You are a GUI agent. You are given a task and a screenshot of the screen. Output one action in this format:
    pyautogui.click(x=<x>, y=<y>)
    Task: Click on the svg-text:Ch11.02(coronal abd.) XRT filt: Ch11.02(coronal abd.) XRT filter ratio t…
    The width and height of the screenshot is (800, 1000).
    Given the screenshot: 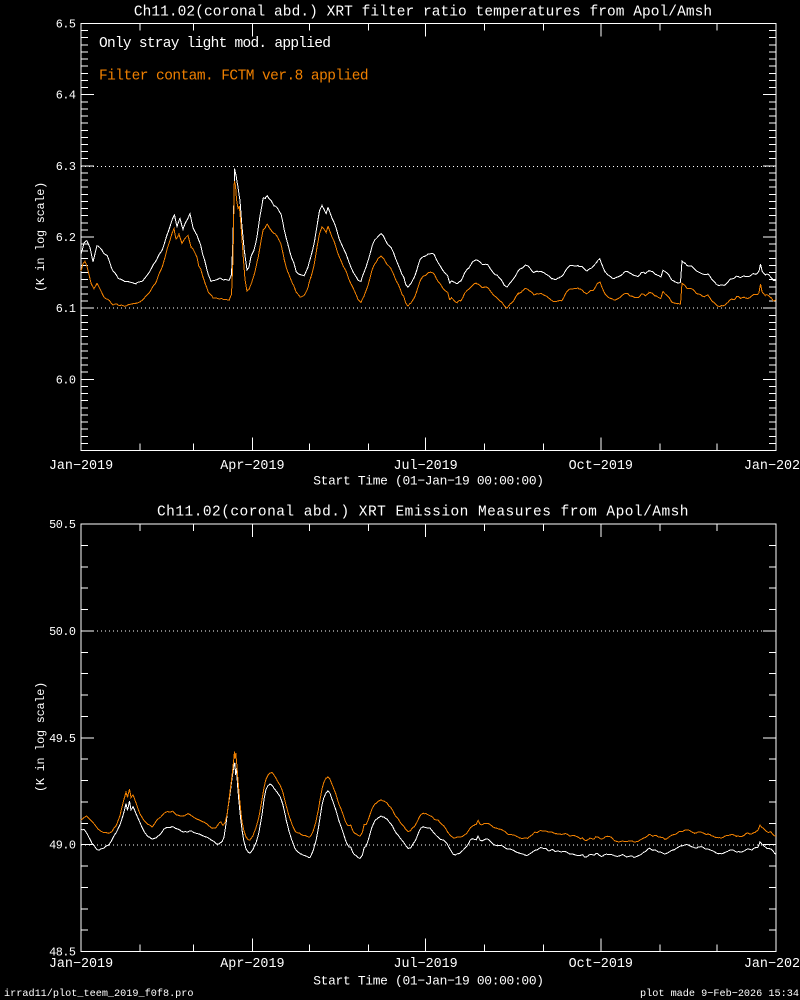 What is the action you would take?
    pyautogui.click(x=423, y=13)
    